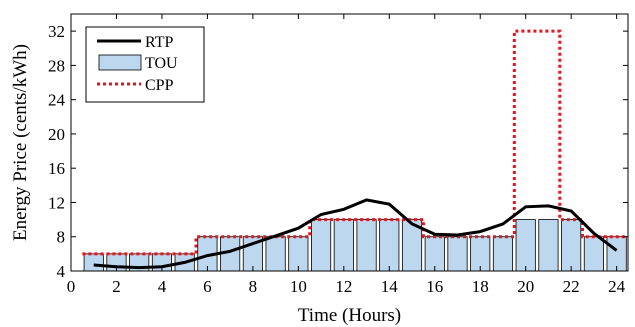 The width and height of the screenshot is (635, 327). I want to click on x-tick-label: 22, so click(571, 286).